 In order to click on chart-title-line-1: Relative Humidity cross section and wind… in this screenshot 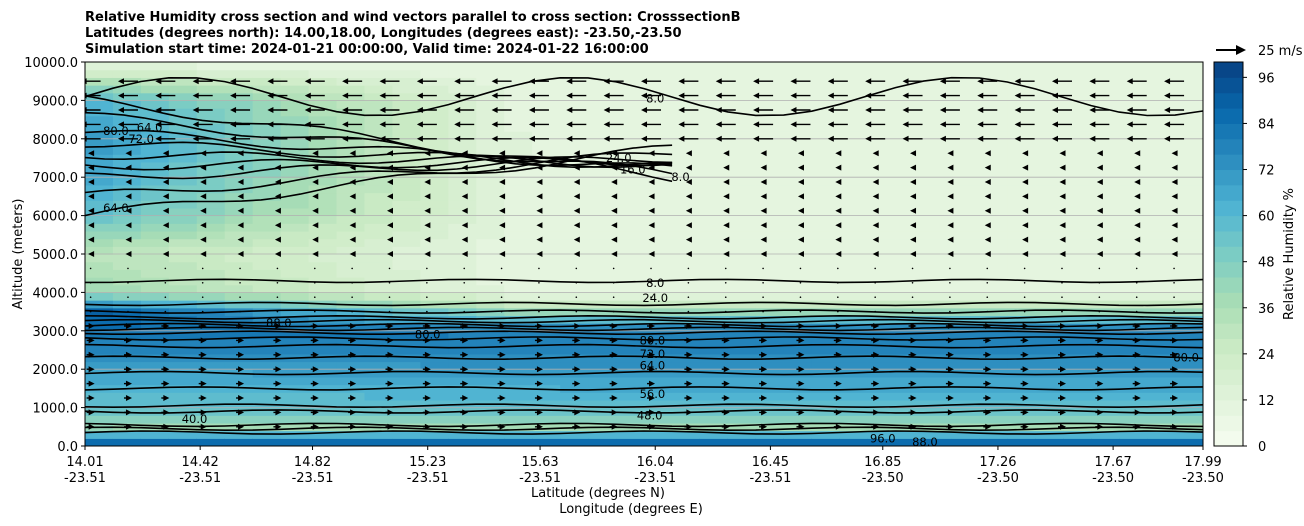, I will do `click(413, 17)`.